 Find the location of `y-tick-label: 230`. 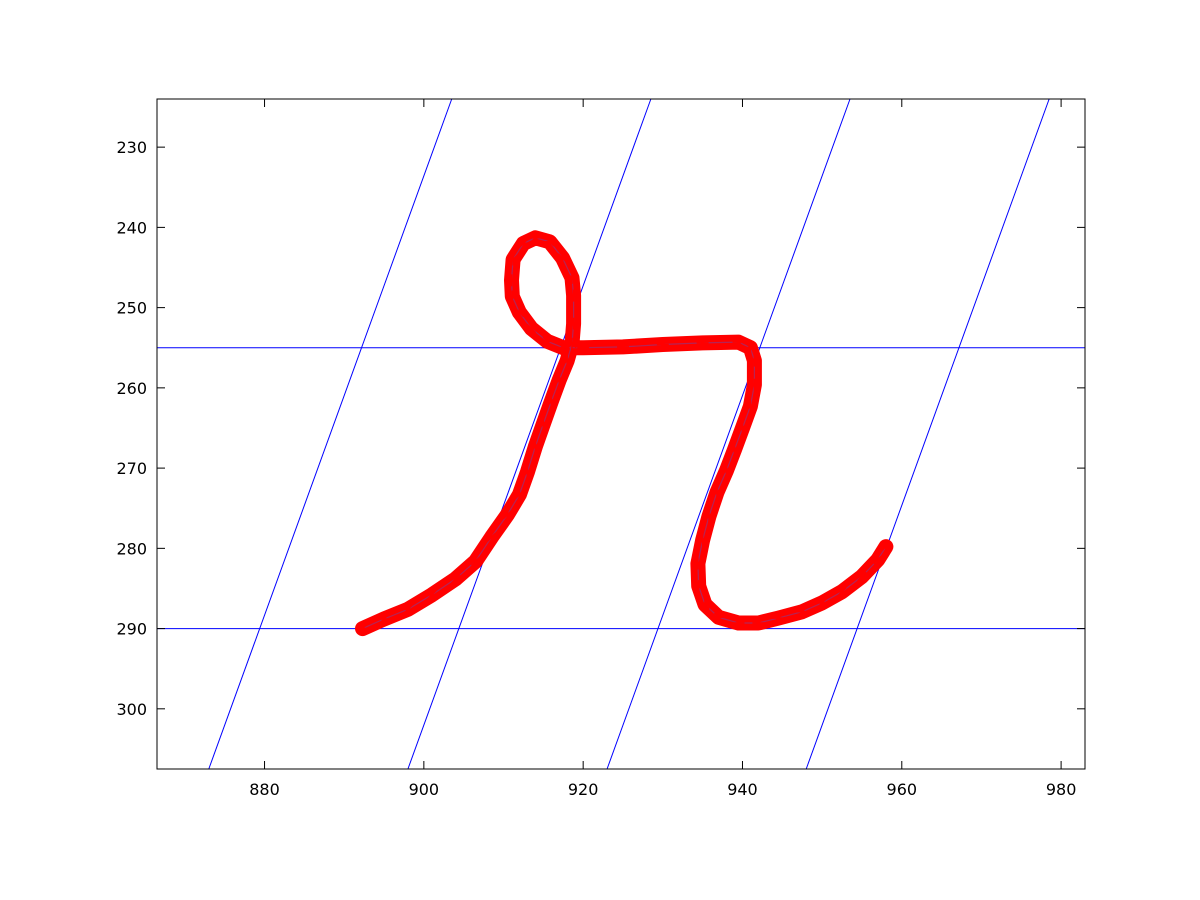

y-tick-label: 230 is located at coordinates (131, 147).